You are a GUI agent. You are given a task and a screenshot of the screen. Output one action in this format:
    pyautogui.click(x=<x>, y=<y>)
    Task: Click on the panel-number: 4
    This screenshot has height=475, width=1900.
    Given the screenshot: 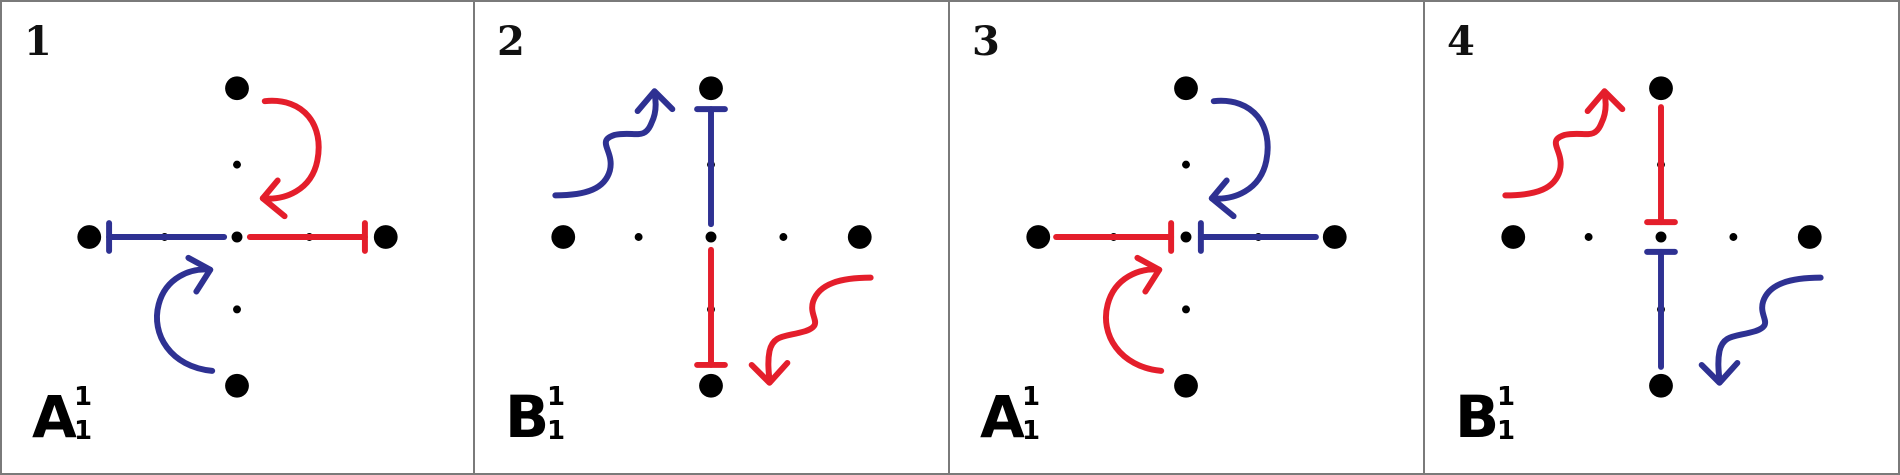 What is the action you would take?
    pyautogui.click(x=1461, y=41)
    